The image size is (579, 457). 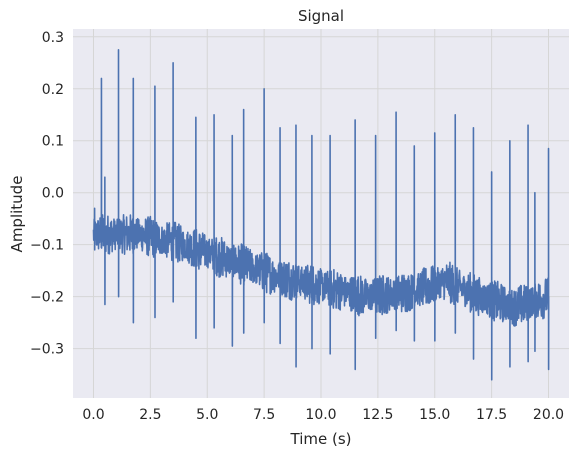 I want to click on y-tick-label: 0.3, so click(x=53, y=38).